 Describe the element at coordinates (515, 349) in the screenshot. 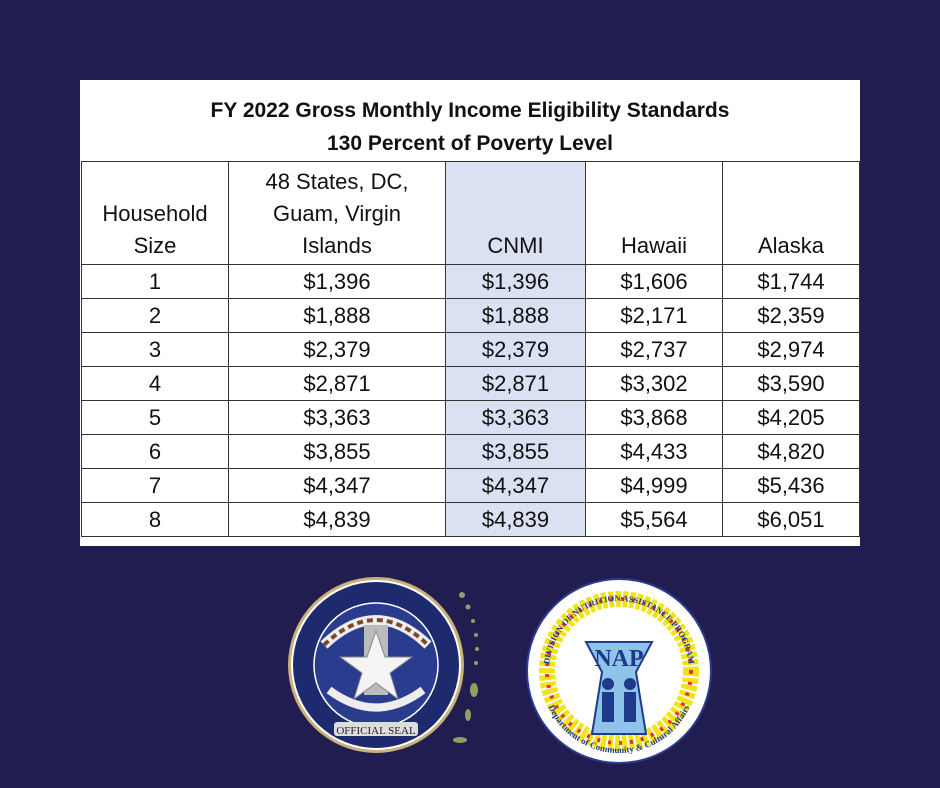

I see `cnmi-value-cell: $2,379` at that location.